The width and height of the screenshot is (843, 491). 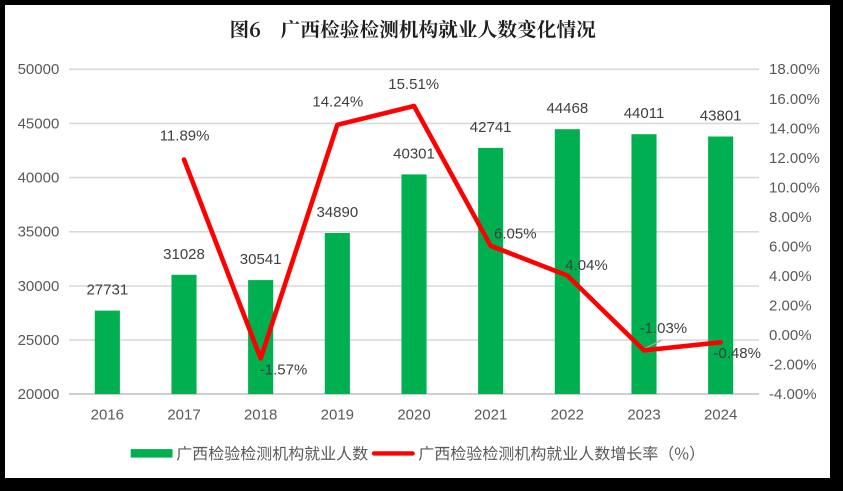 What do you see at coordinates (737, 353) in the screenshot?
I see `svg-text: -0.48%` at bounding box center [737, 353].